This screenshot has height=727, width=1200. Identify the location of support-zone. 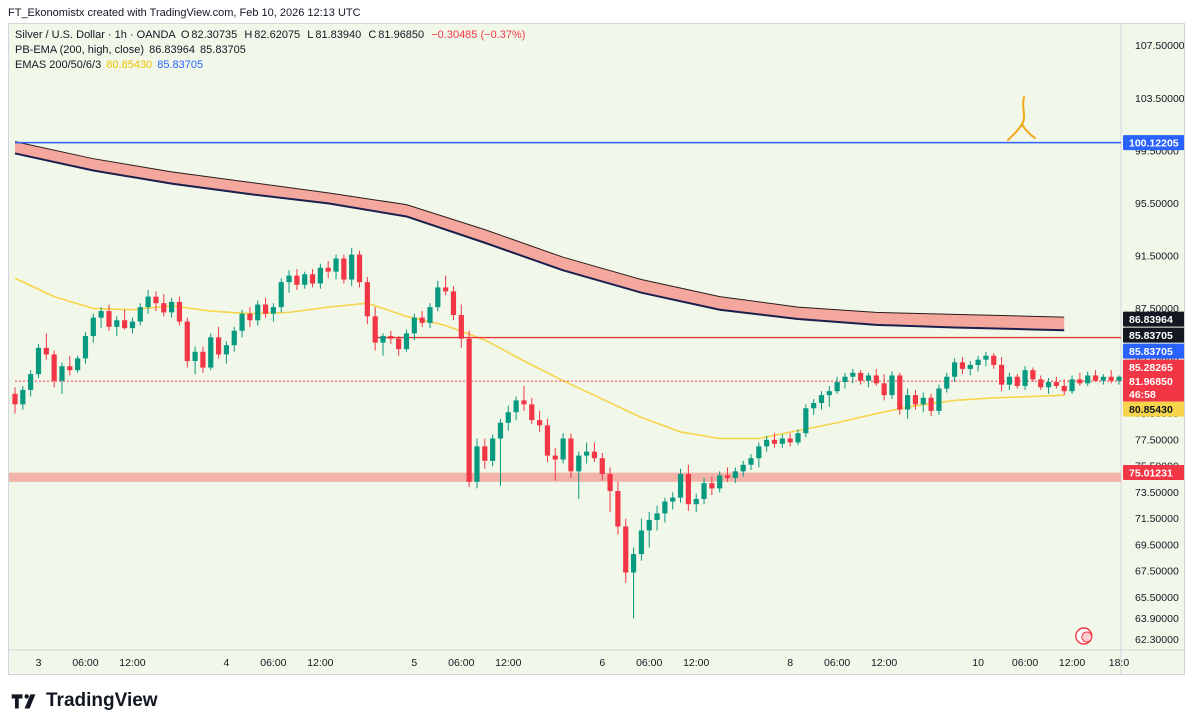
(565, 477).